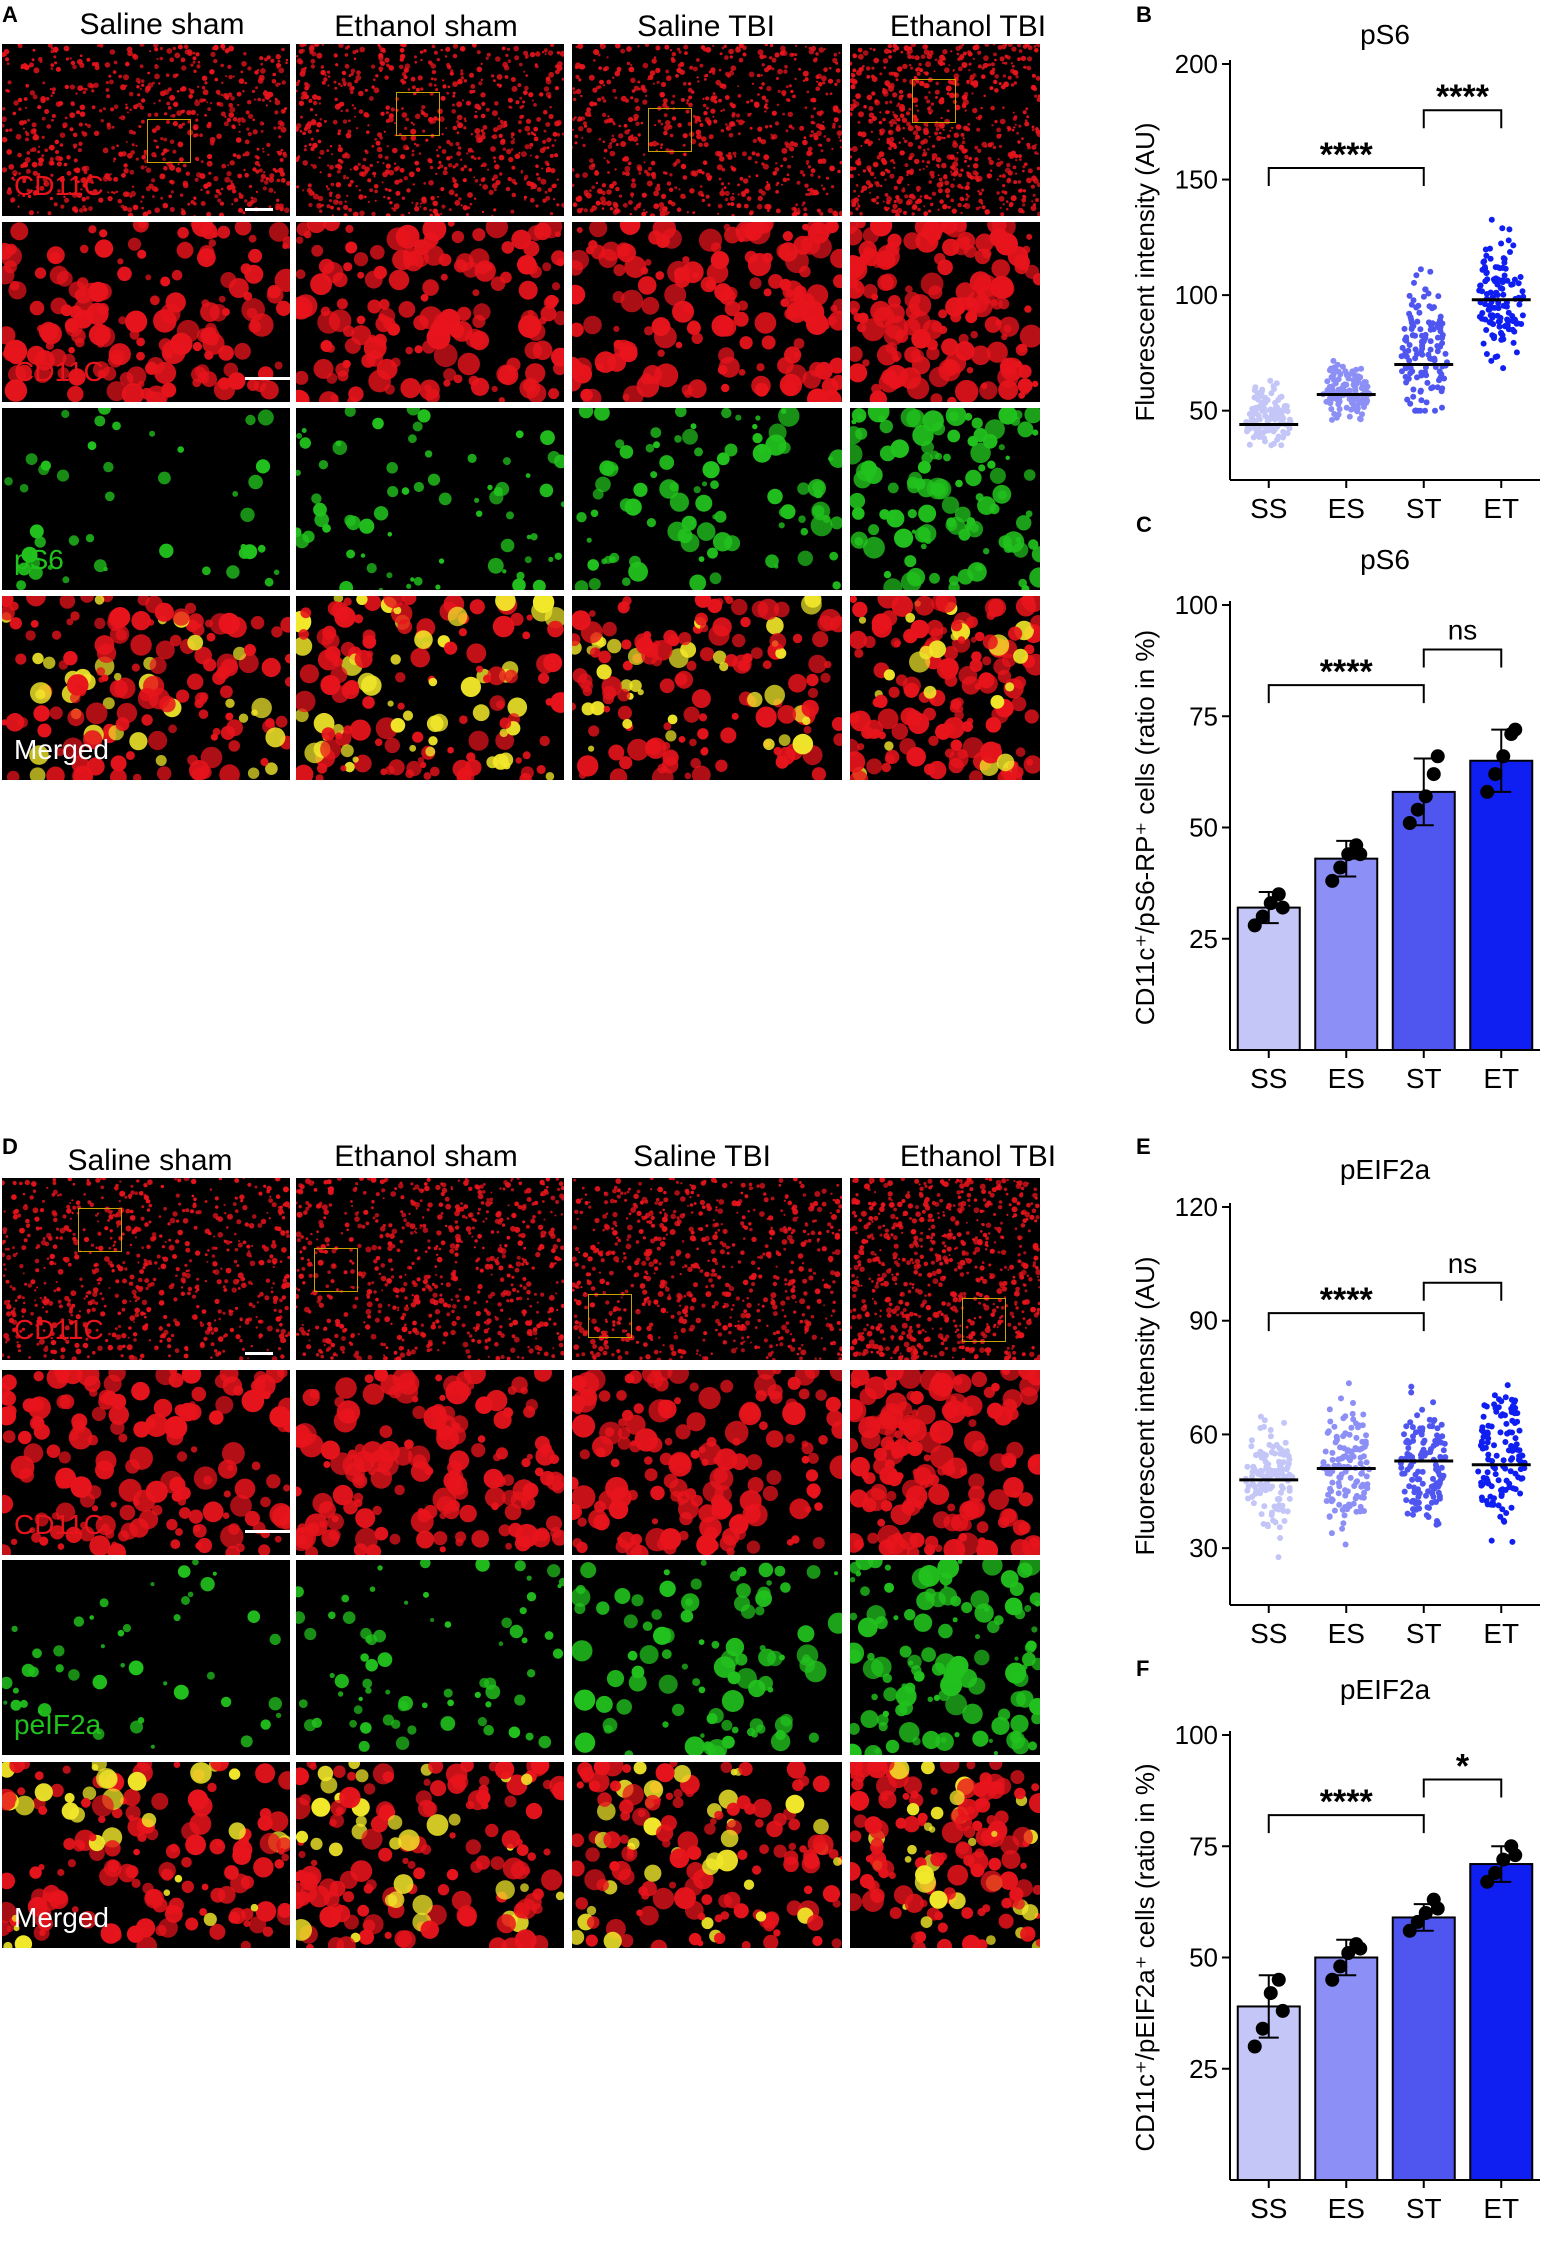 The width and height of the screenshot is (1557, 2254). I want to click on col-title-d-ethanol-tbi: Ethanol TBI, so click(978, 1157).